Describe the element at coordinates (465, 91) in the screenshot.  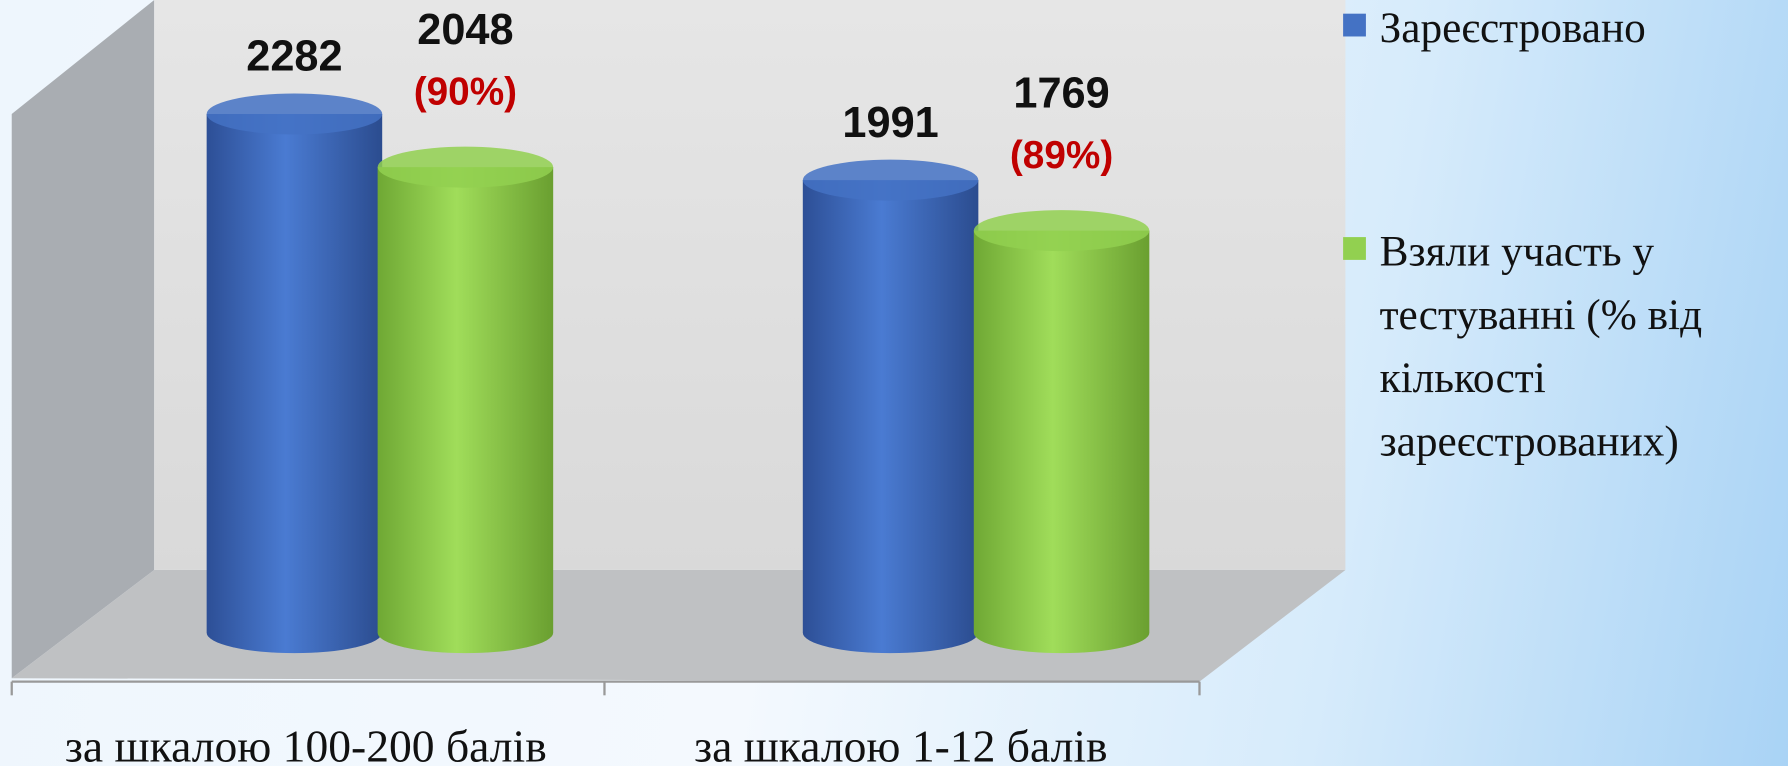
I see `percent-label: (90%)` at that location.